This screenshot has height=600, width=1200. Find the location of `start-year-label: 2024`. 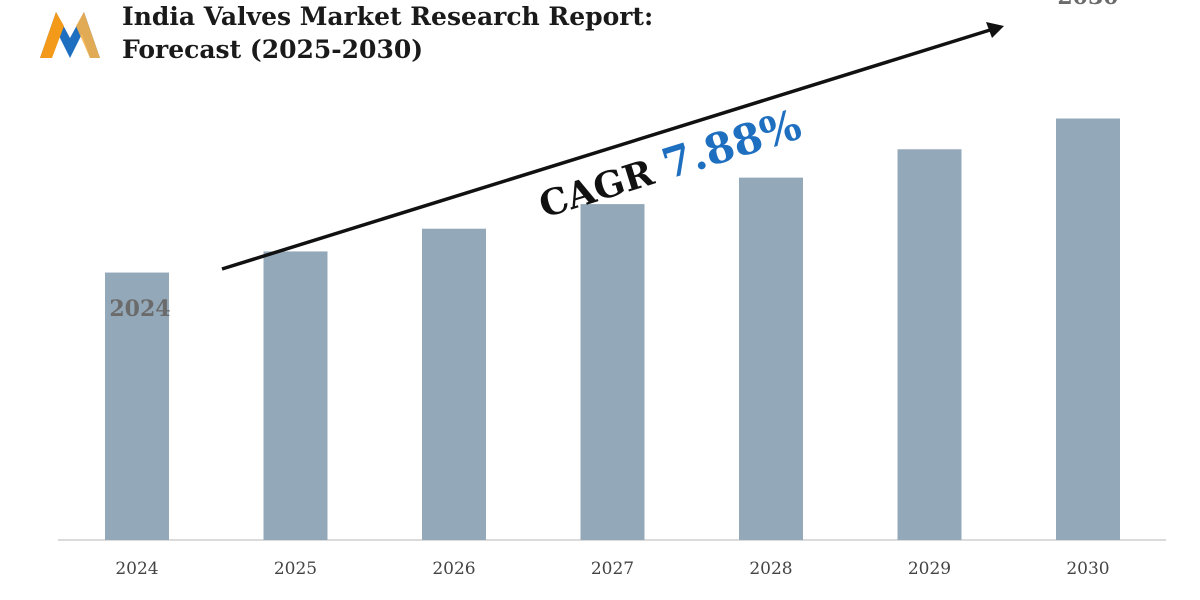

start-year-label: 2024 is located at coordinates (139, 309).